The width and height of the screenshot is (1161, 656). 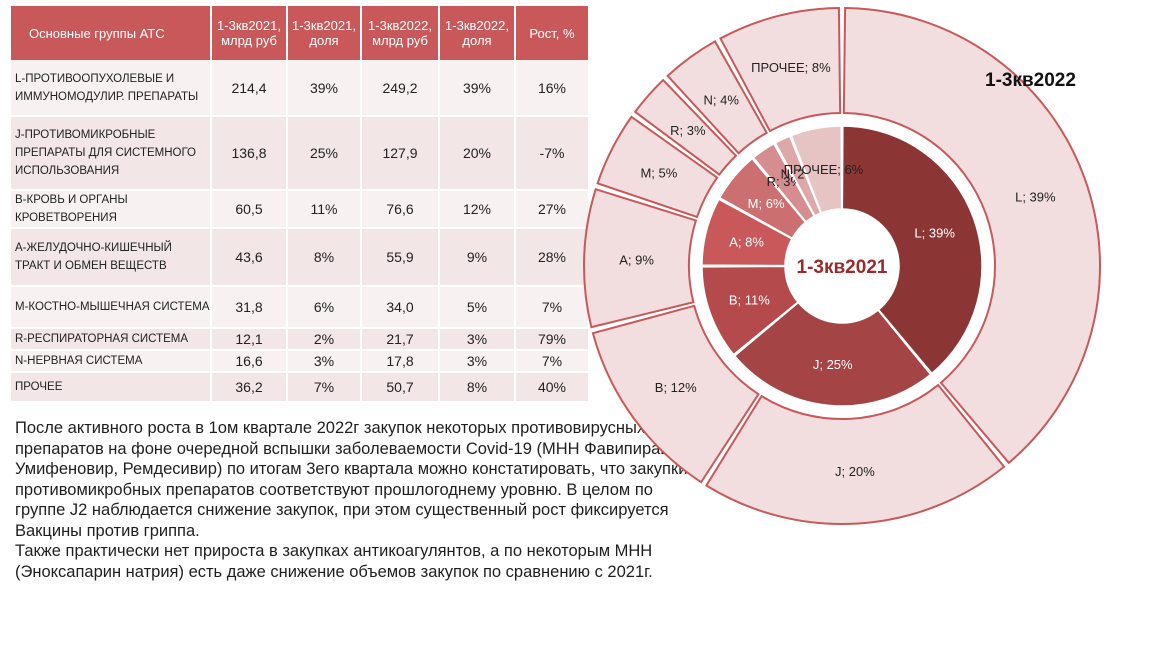 I want to click on header-growth: Рост, %, so click(x=552, y=33).